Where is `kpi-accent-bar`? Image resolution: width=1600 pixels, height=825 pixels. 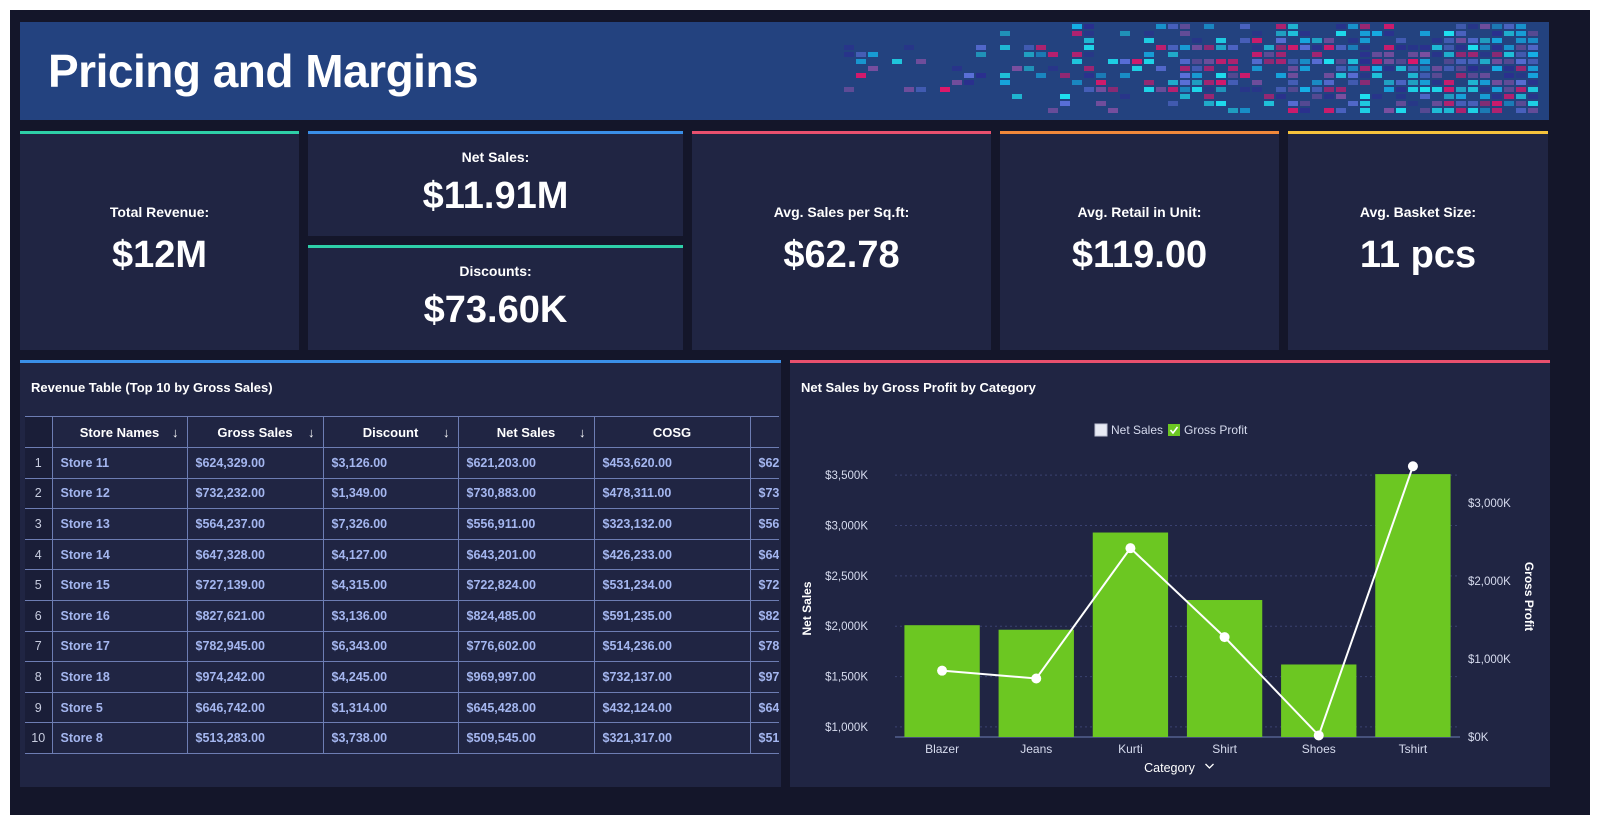 kpi-accent-bar is located at coordinates (841, 132).